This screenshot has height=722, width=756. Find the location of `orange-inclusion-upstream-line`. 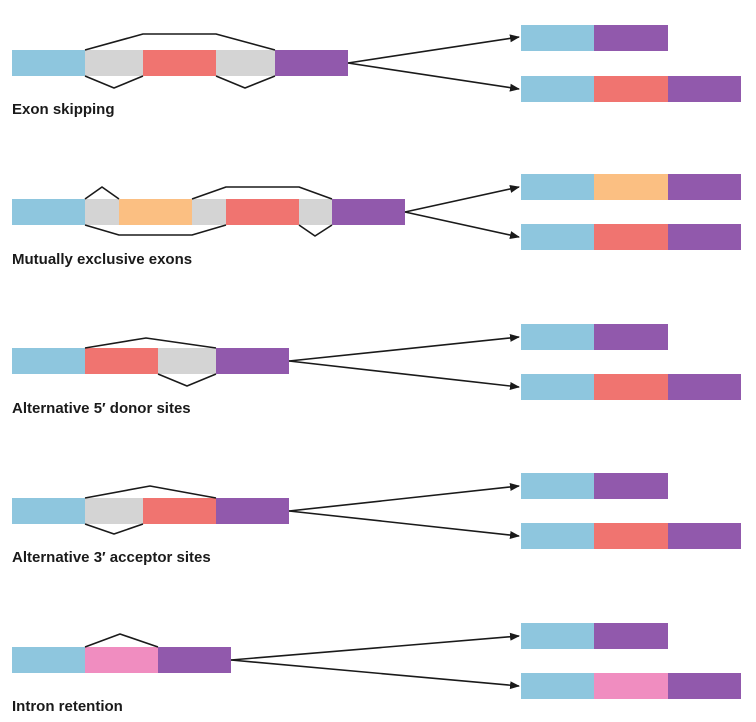

orange-inclusion-upstream-line is located at coordinates (102, 193).